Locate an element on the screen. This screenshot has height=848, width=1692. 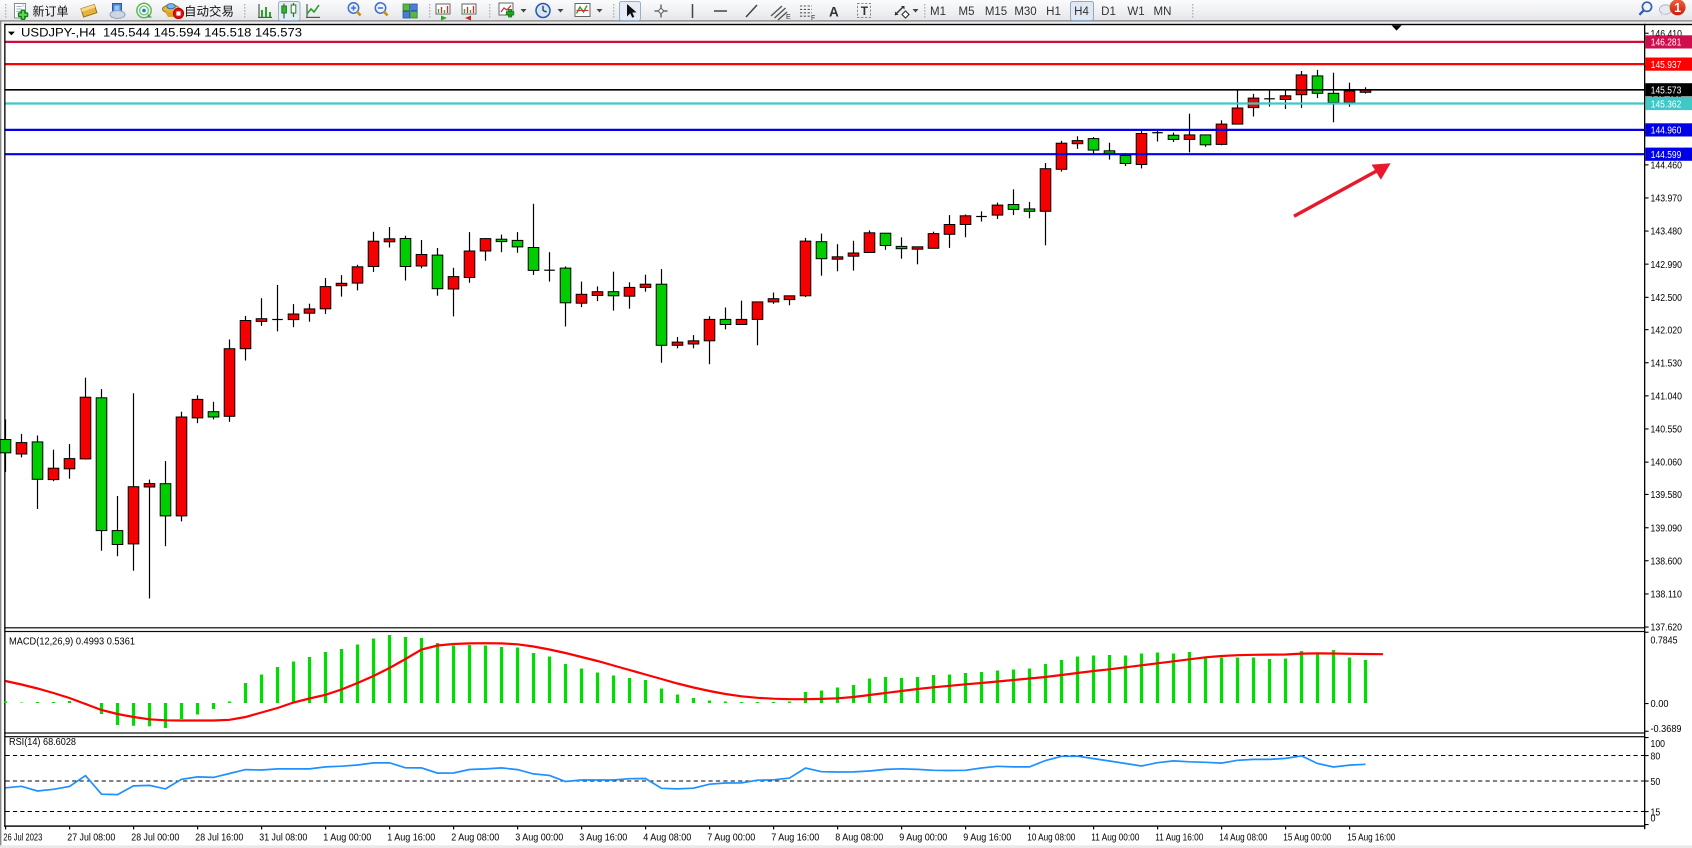
svg-text: 3 Aug 00:00 is located at coordinates (539, 837).